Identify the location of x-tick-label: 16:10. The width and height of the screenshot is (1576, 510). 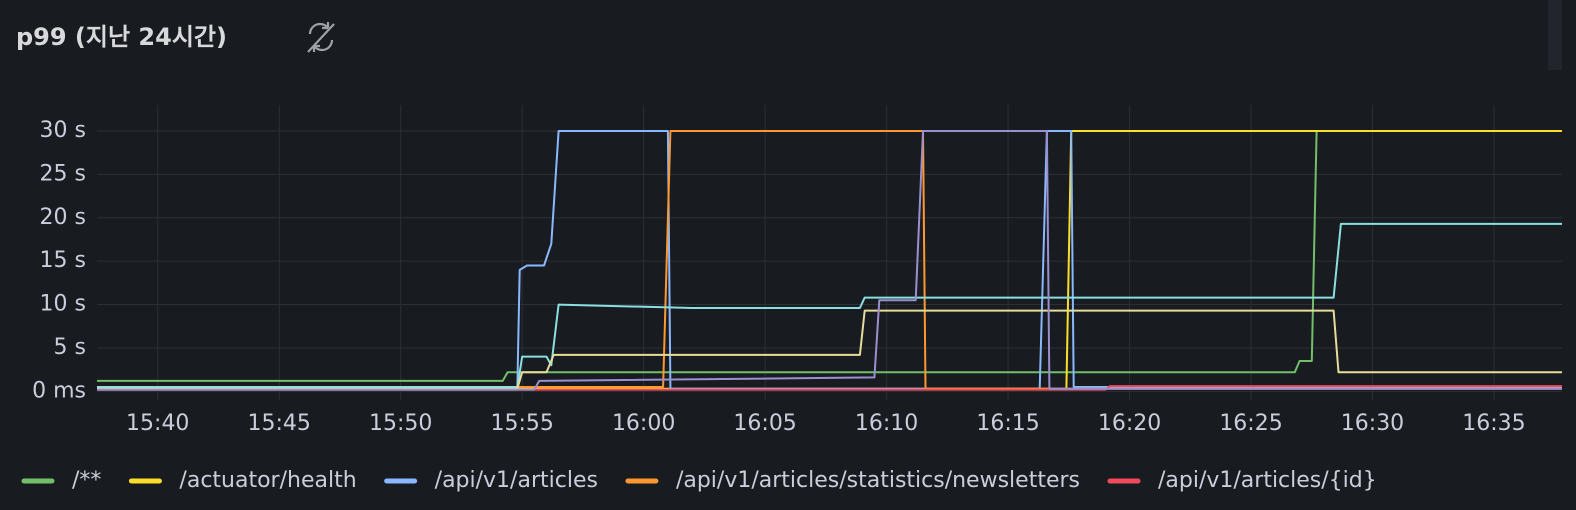
(886, 423).